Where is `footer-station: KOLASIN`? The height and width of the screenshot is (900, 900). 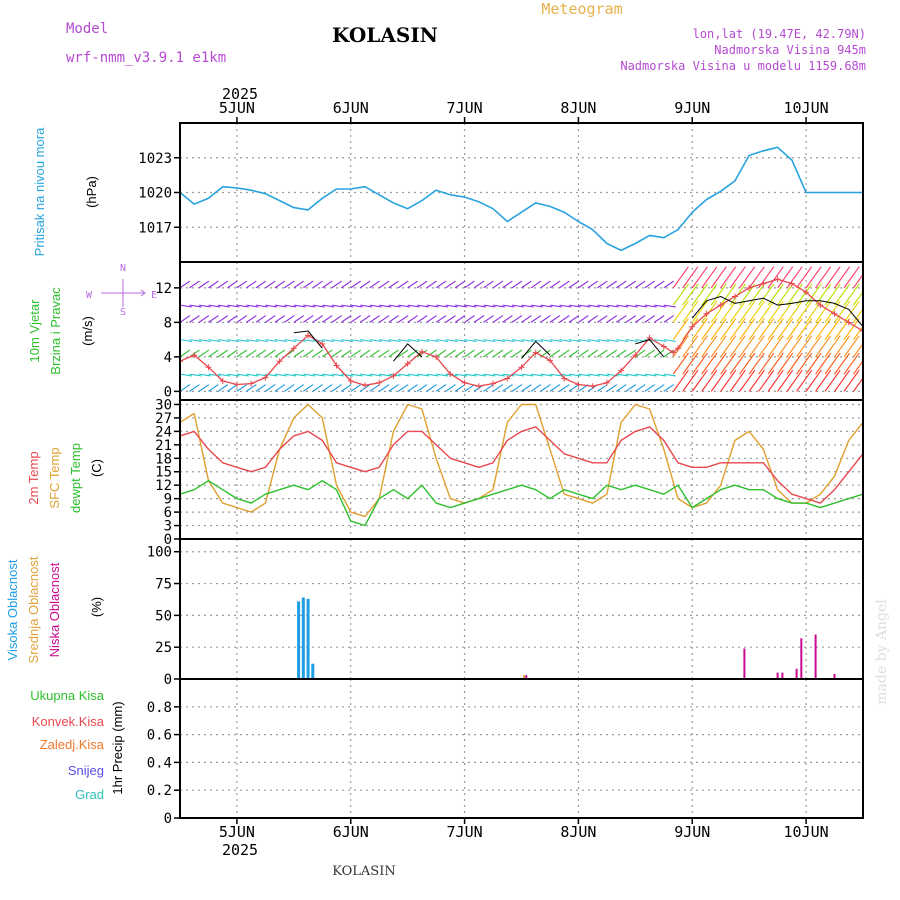
footer-station: KOLASIN is located at coordinates (363, 871).